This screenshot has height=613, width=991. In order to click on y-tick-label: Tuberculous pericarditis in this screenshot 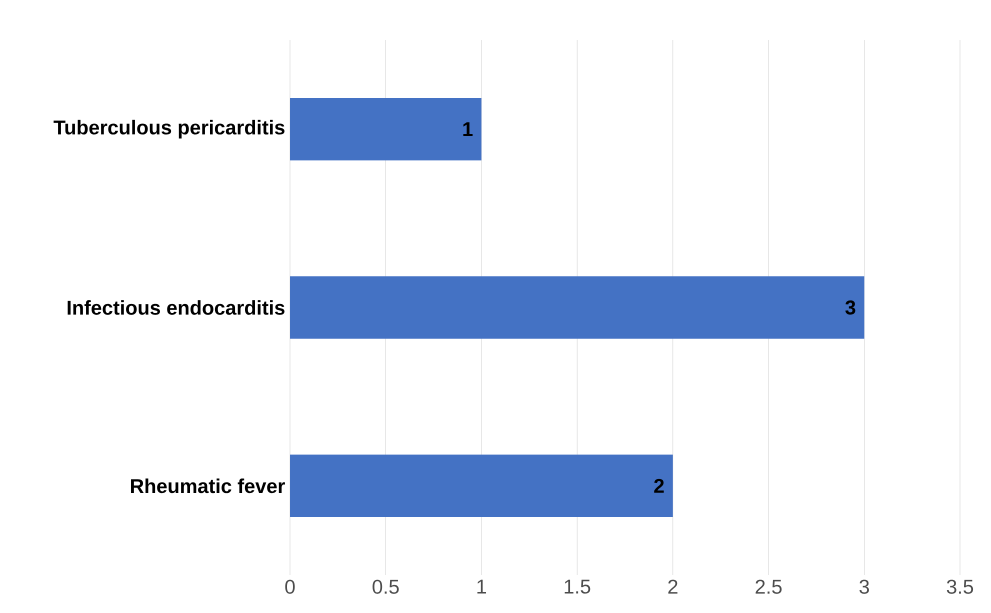, I will do `click(169, 129)`.